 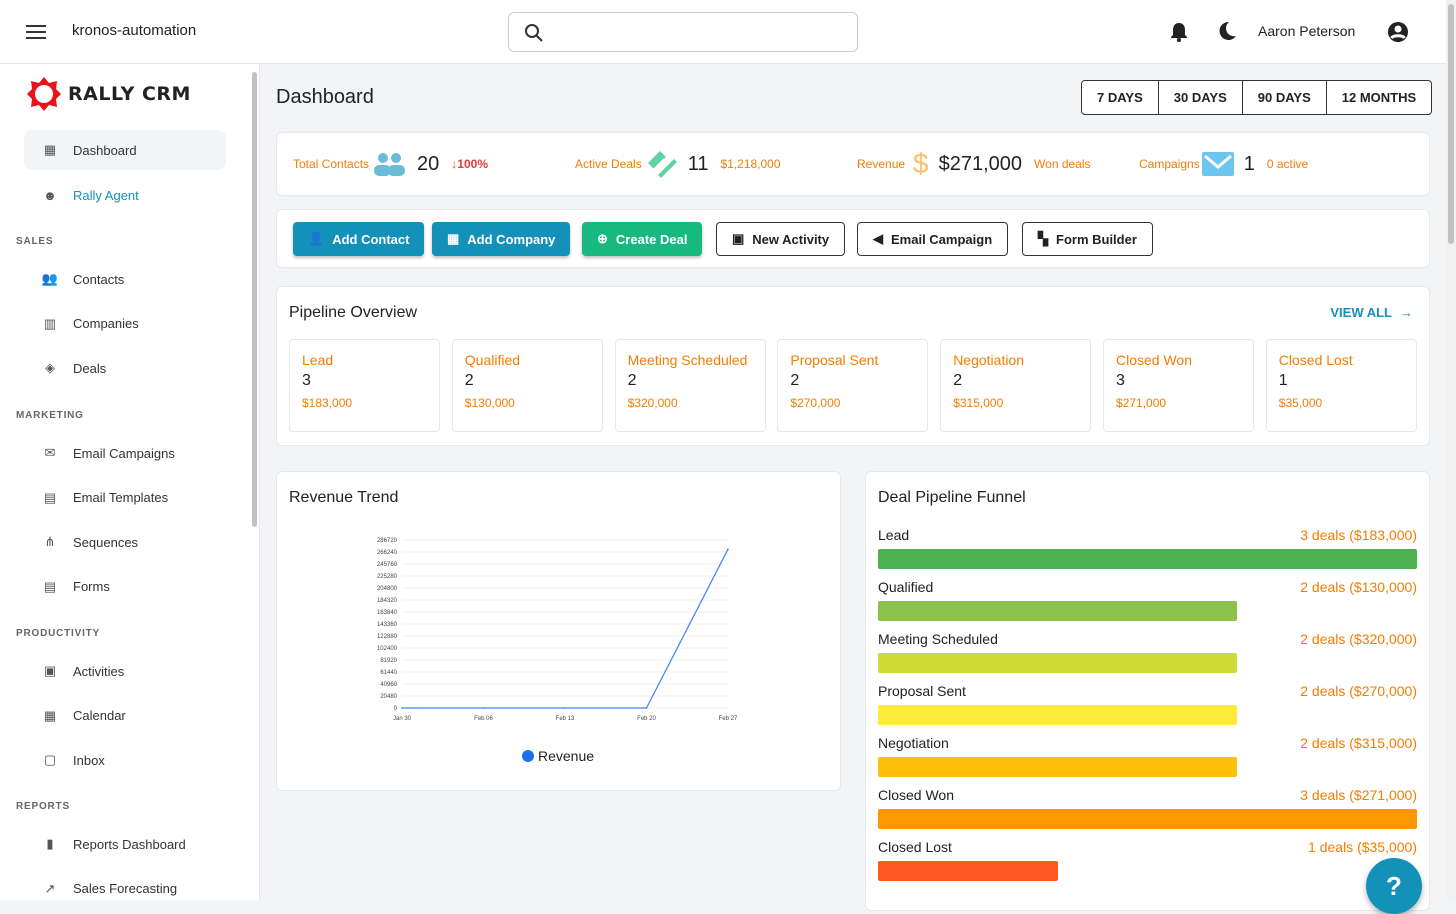 What do you see at coordinates (878, 238) in the screenshot?
I see `megaphone-icon: ◀` at bounding box center [878, 238].